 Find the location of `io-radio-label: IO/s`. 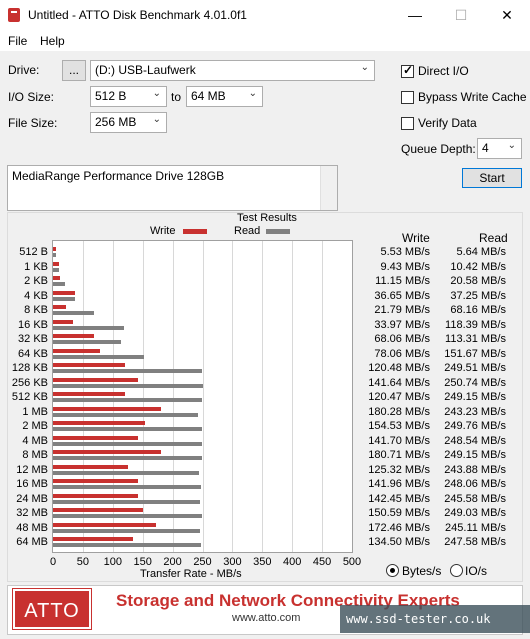

io-radio-label: IO/s is located at coordinates (476, 571).